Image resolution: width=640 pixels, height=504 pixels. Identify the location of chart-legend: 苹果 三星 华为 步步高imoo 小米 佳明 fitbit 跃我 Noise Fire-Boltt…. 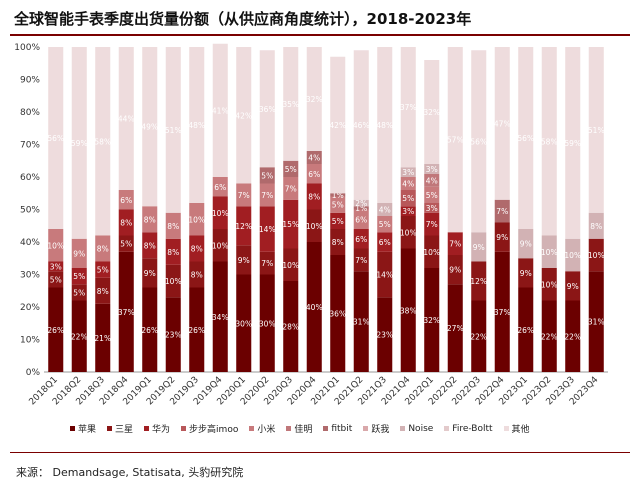
(350, 428).